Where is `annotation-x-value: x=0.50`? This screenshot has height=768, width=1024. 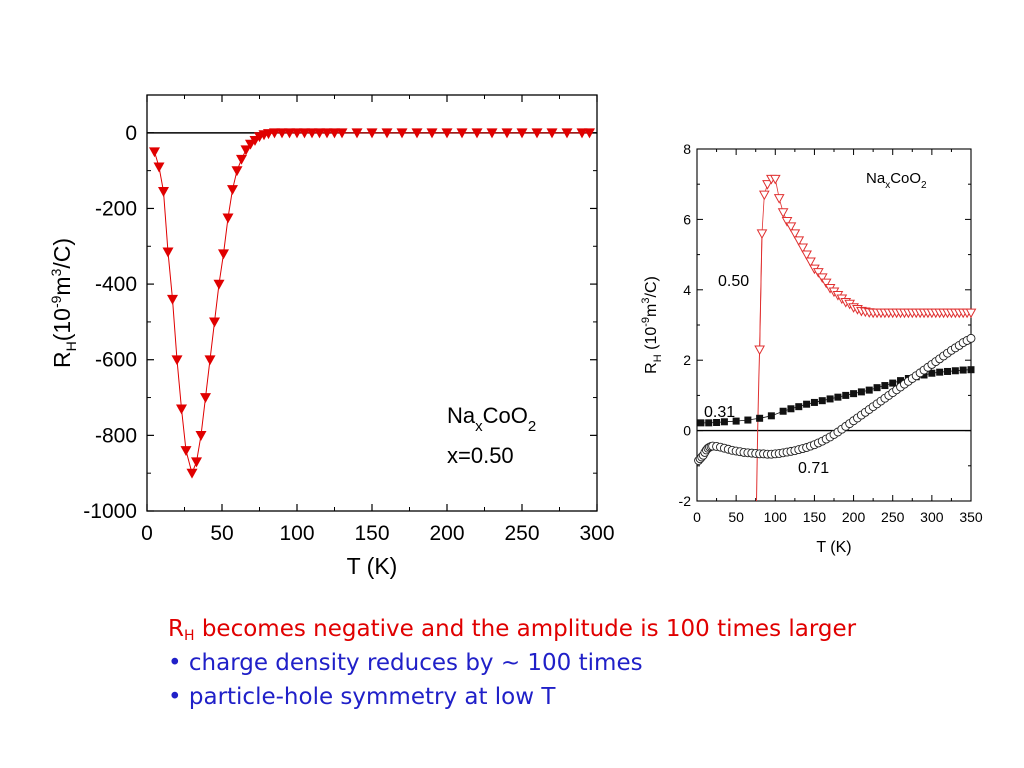
annotation-x-value: x=0.50 is located at coordinates (480, 455).